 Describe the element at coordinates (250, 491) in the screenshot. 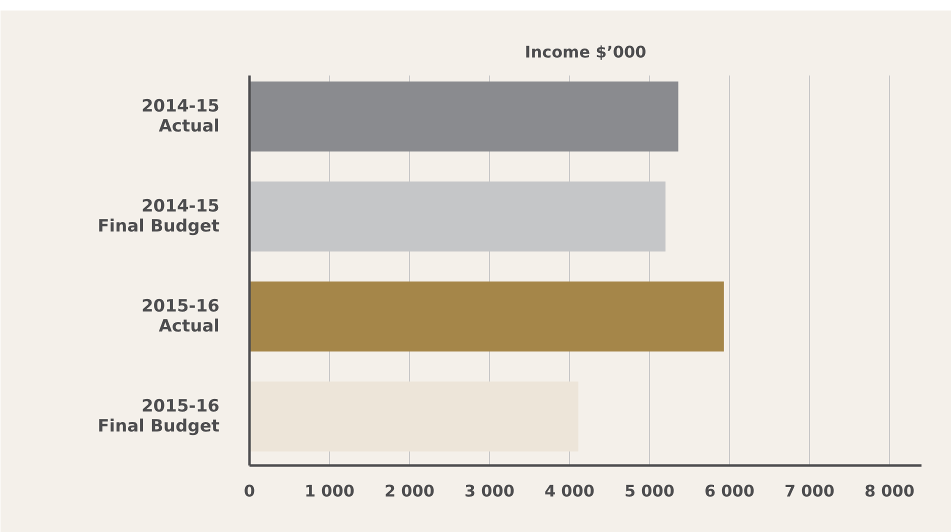

I see `x-tick-label: 0` at that location.